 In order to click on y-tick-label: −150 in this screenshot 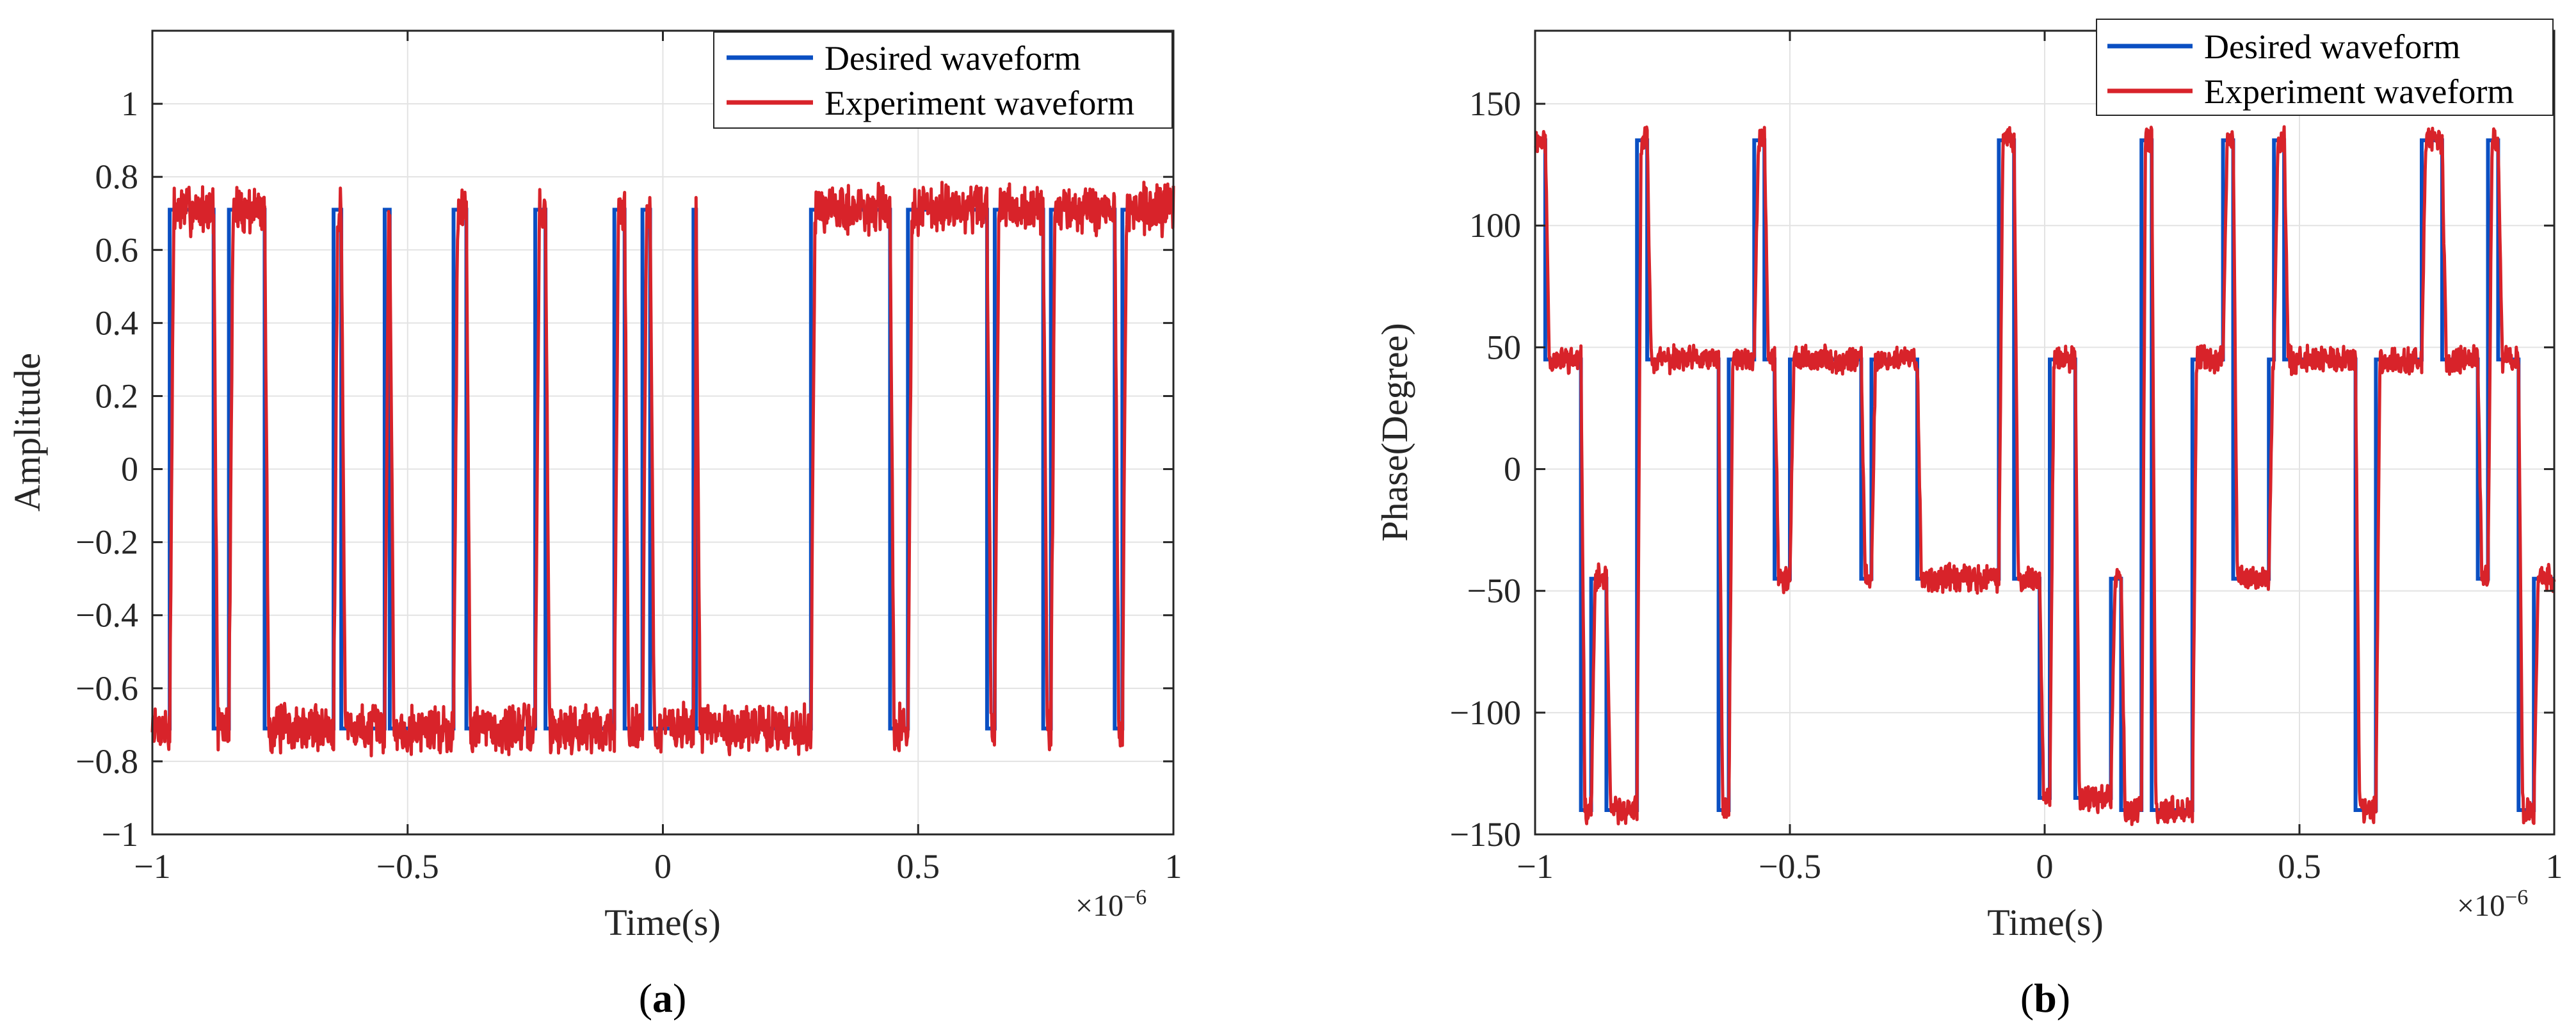, I will do `click(1485, 834)`.